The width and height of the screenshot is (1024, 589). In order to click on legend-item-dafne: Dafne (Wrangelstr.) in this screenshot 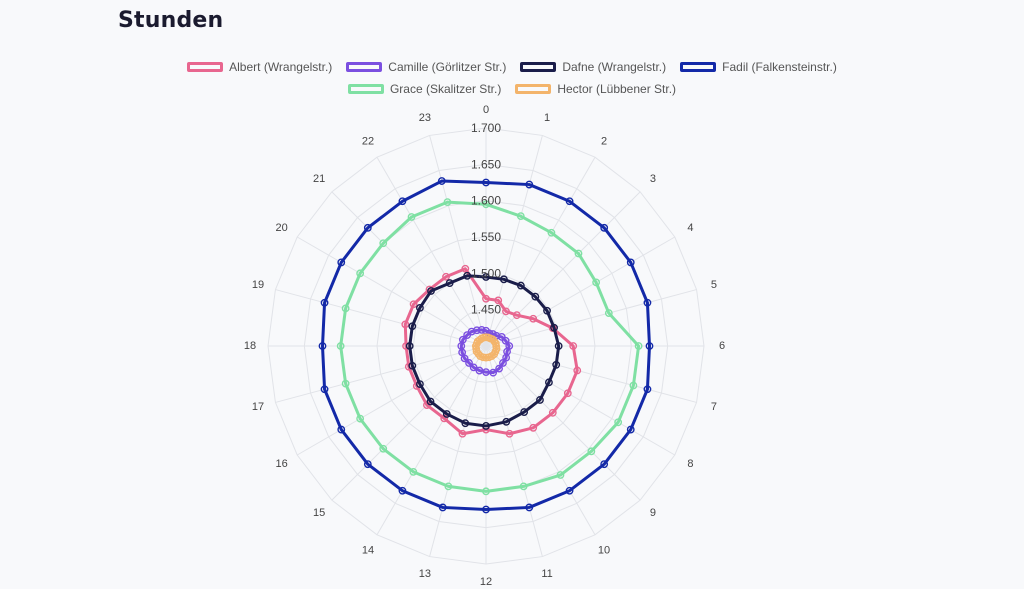, I will do `click(593, 67)`.